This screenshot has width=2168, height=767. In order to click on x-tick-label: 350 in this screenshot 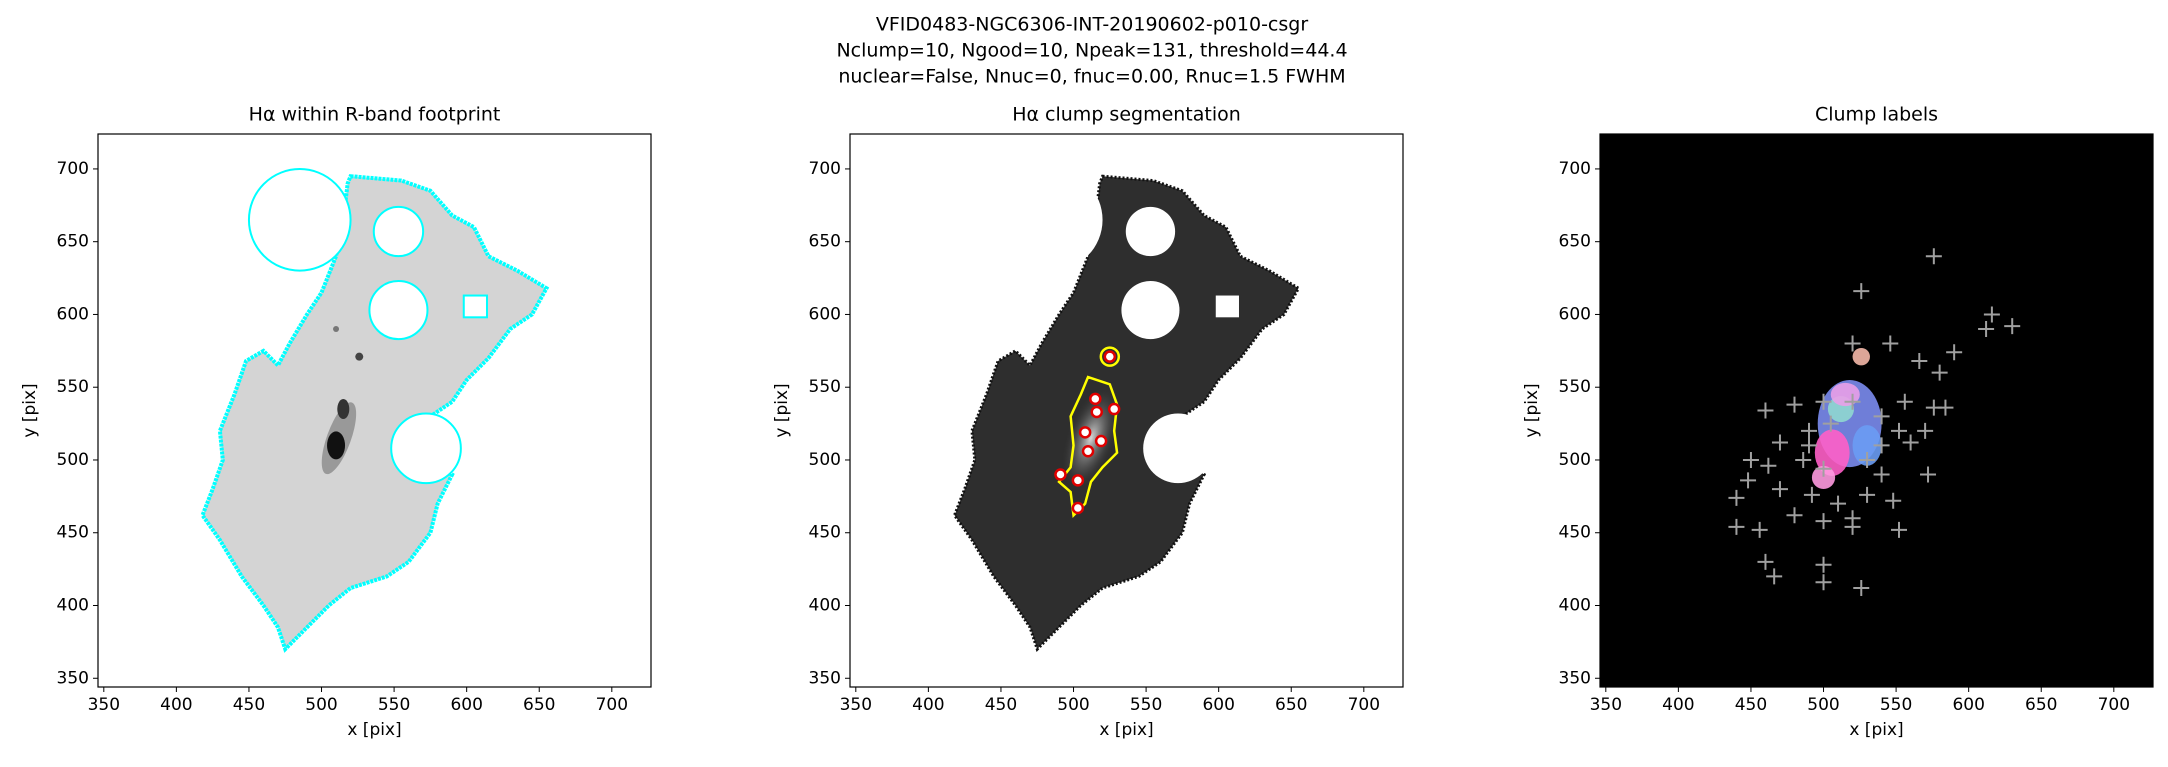, I will do `click(104, 705)`.